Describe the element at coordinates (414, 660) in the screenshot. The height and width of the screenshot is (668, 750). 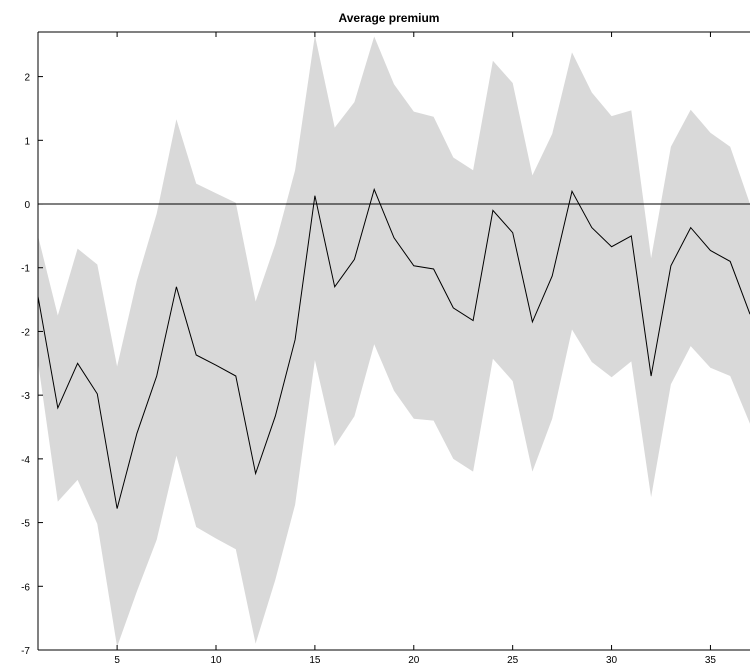
I see `x-tick-label: 20` at that location.